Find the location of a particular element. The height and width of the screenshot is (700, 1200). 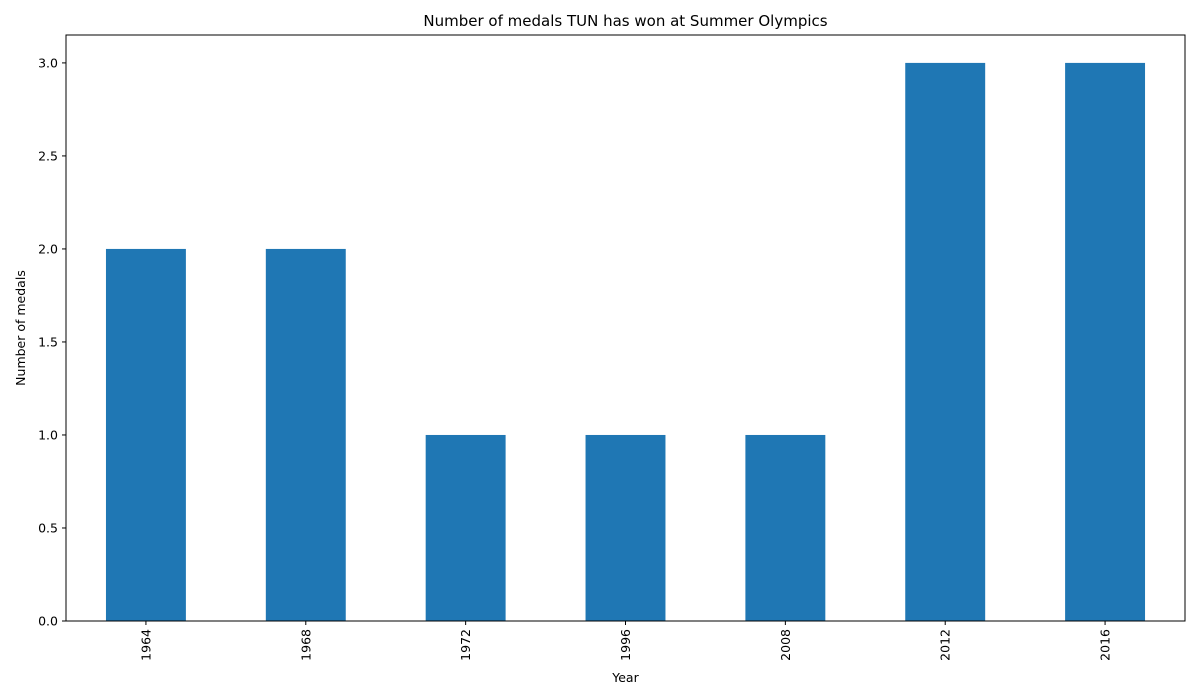

x-tick-label: 1996 is located at coordinates (625, 645).